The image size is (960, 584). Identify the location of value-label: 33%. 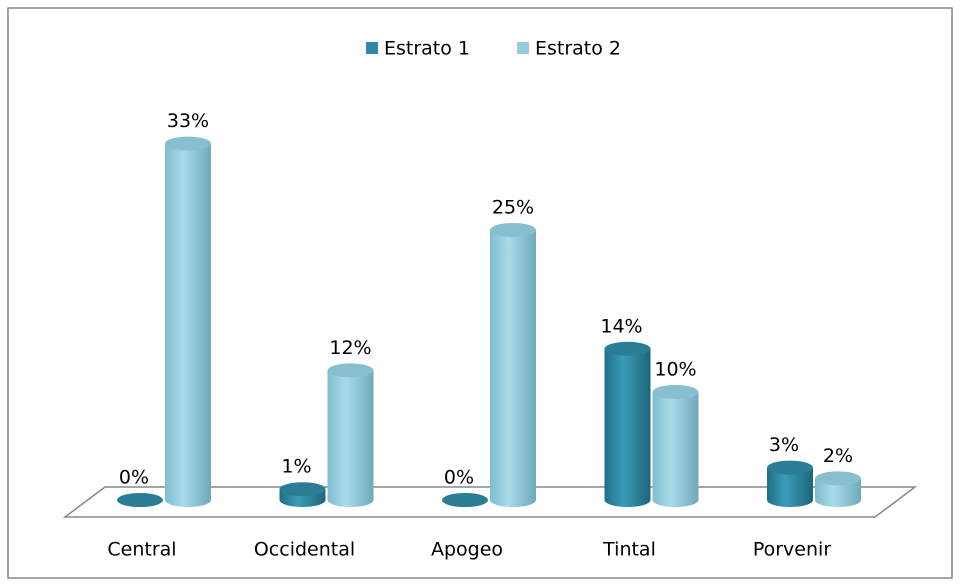
(188, 121).